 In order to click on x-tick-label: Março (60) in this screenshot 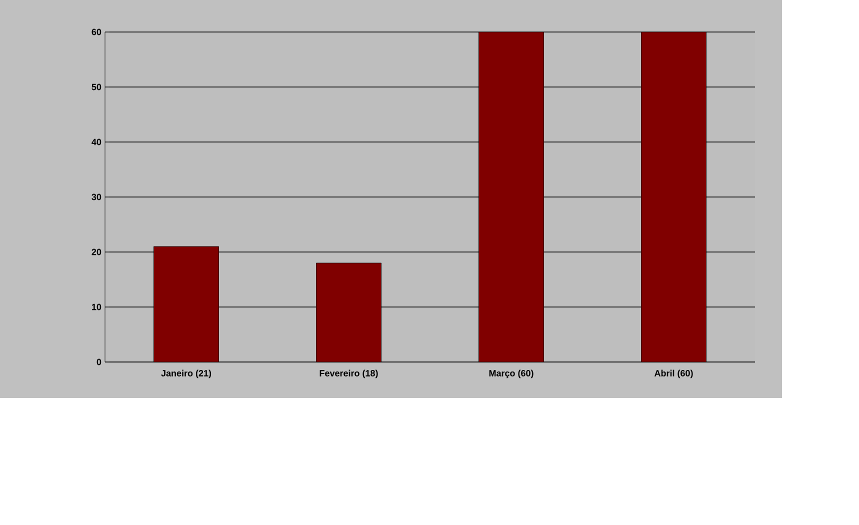, I will do `click(511, 374)`.